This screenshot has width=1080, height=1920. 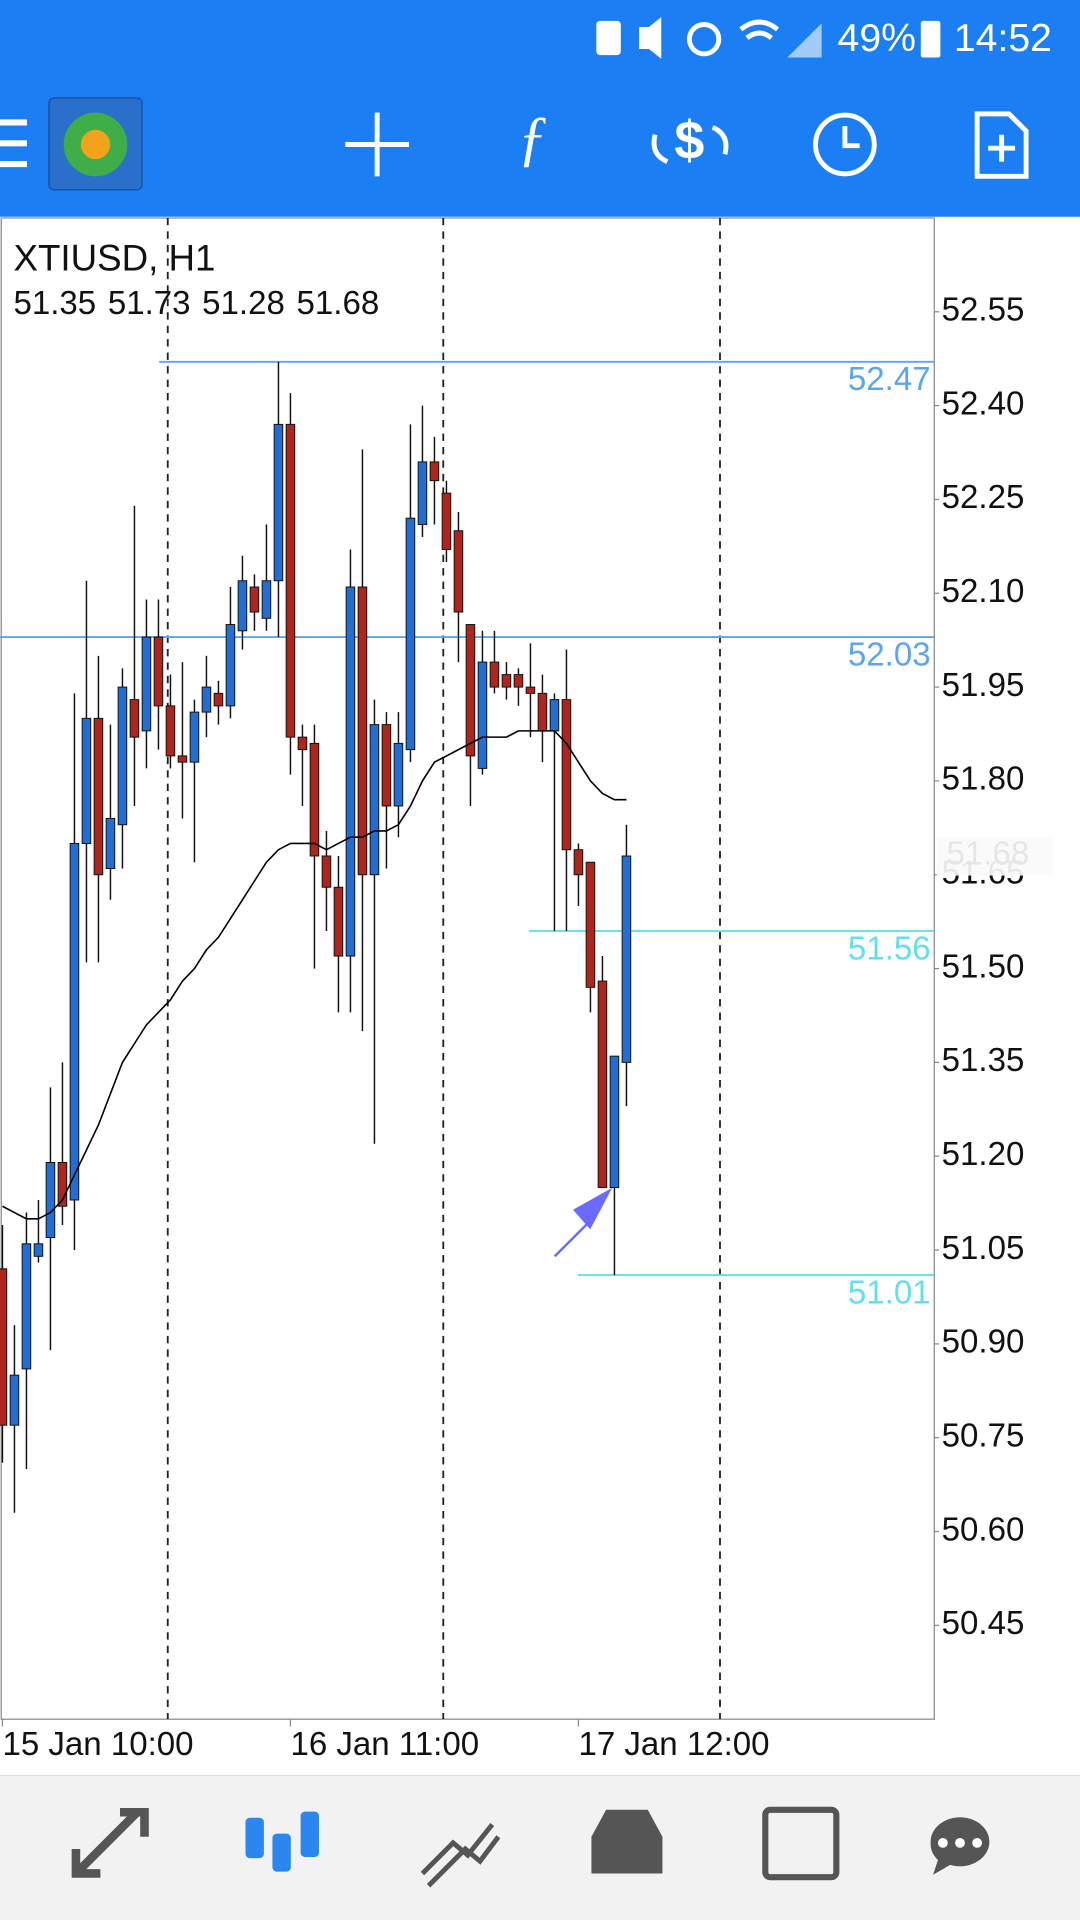 I want to click on y-tick-label: 50.60, so click(x=983, y=1529).